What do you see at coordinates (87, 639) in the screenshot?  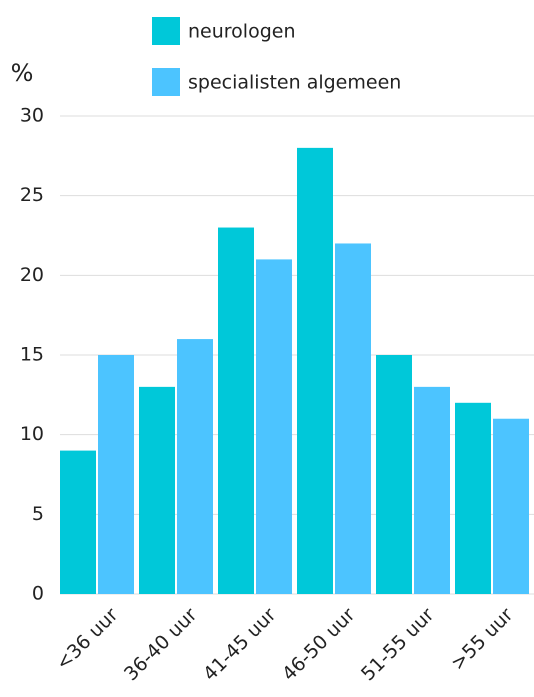 I see `x-tick-label: <36 uur` at bounding box center [87, 639].